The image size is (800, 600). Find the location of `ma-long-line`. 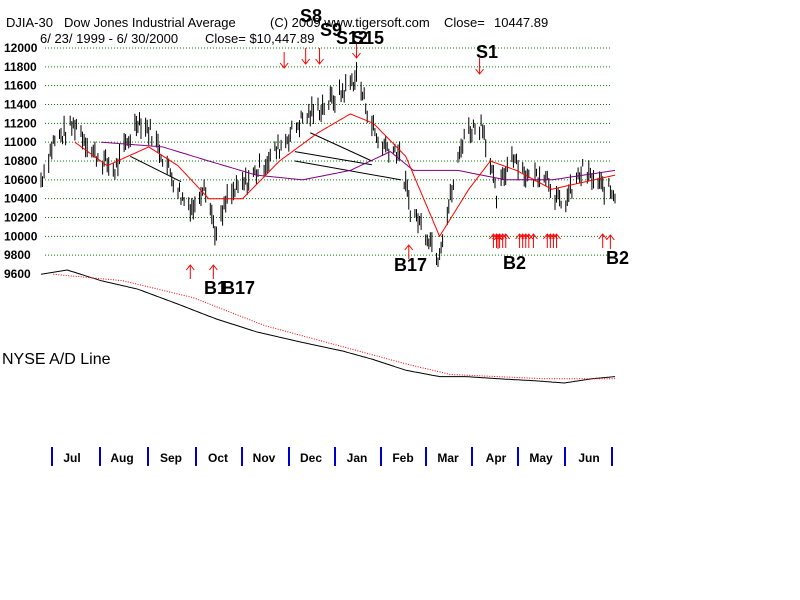

ma-long-line is located at coordinates (358, 161).